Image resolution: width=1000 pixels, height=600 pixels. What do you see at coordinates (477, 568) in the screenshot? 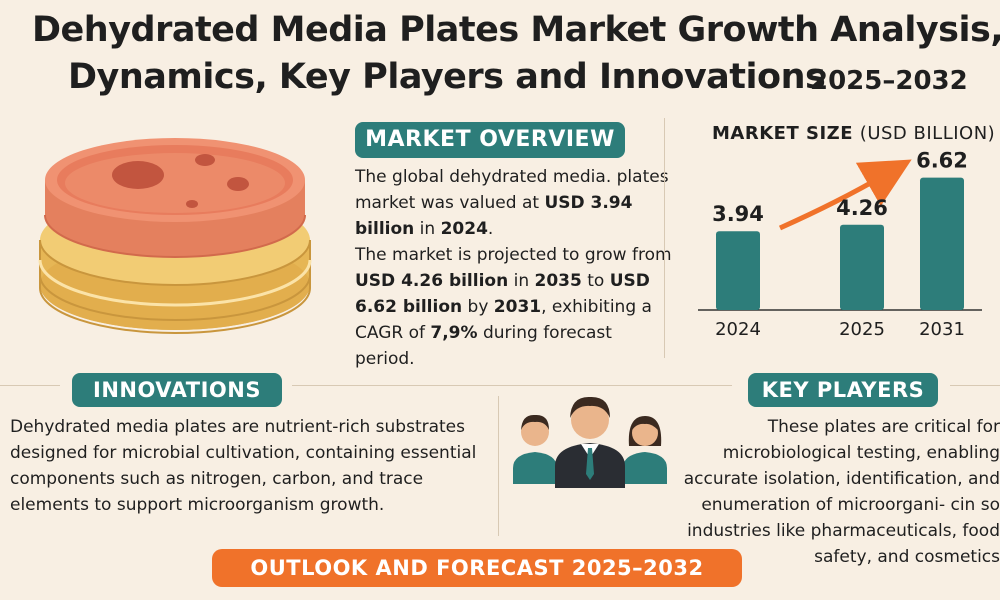
I see `outlook-forecast-banner: OUTLOOK AND FORECAST 2025–2032` at bounding box center [477, 568].